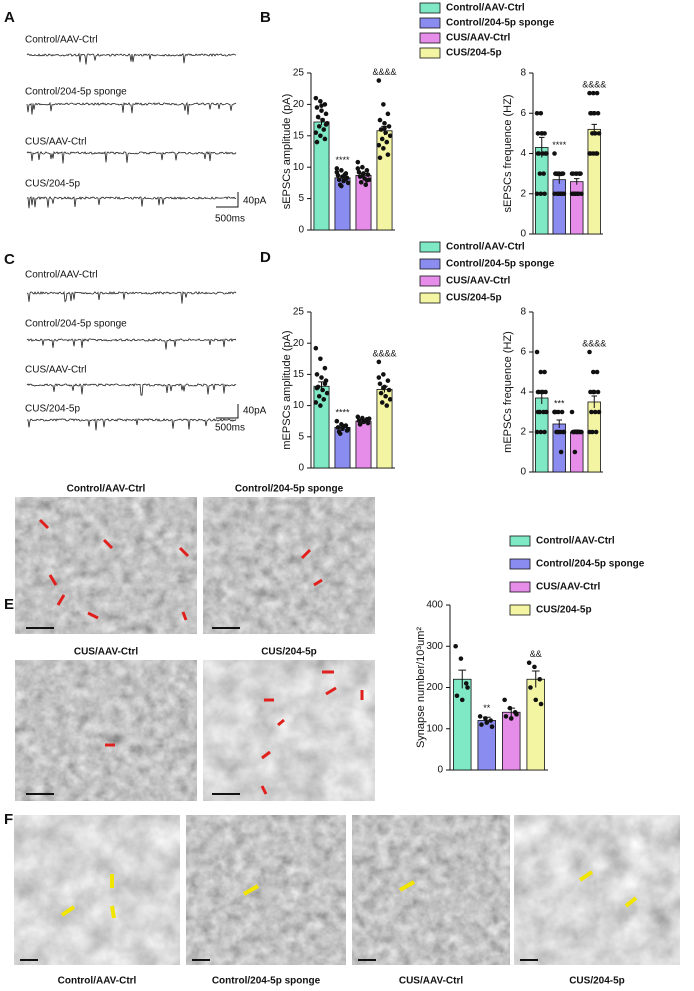 This screenshot has width=694, height=991. Describe the element at coordinates (434, 646) in the screenshot. I see `y-tick-label: 300` at that location.